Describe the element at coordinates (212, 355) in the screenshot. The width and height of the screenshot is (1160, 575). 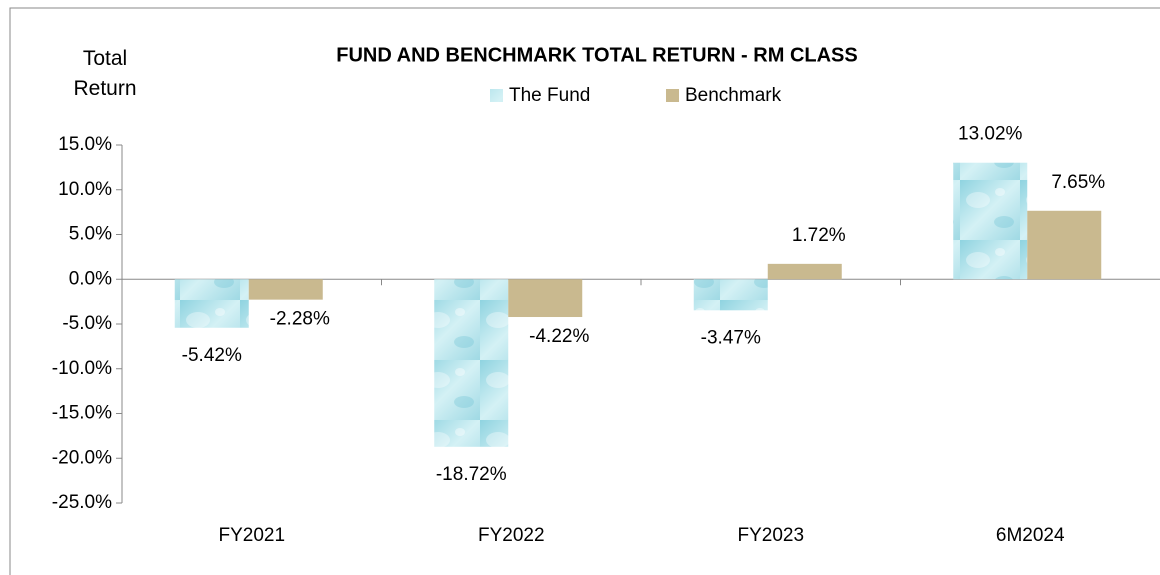
I see `data-label: -5.42%` at that location.